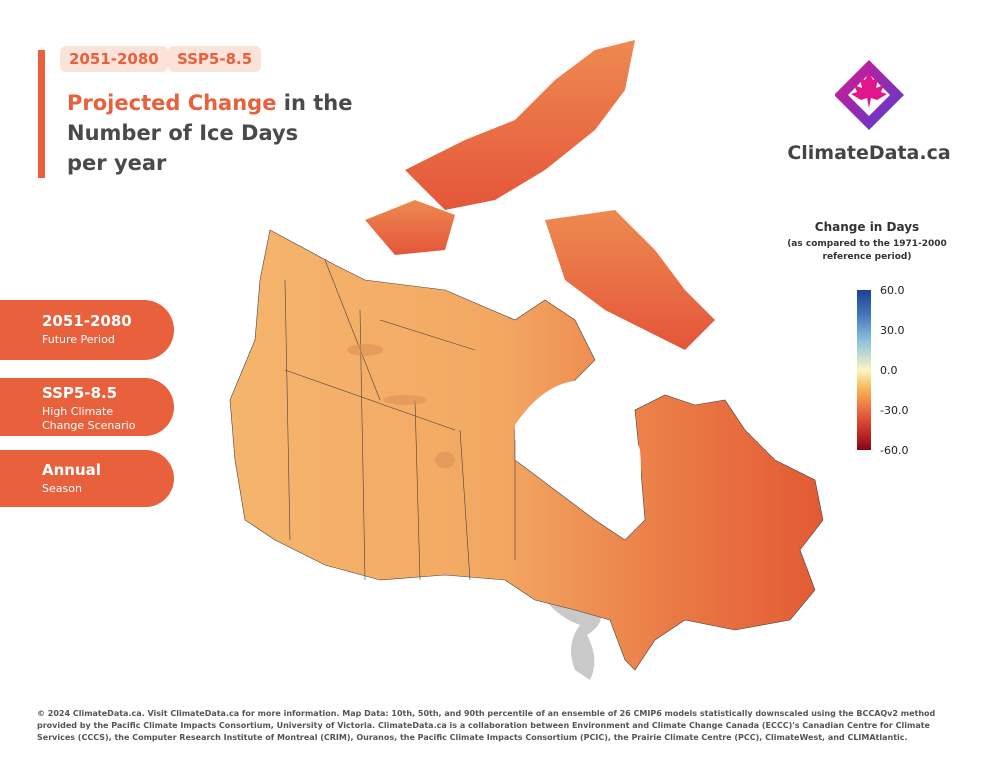 The height and width of the screenshot is (773, 1000). I want to click on arctic-islands, so click(520, 125).